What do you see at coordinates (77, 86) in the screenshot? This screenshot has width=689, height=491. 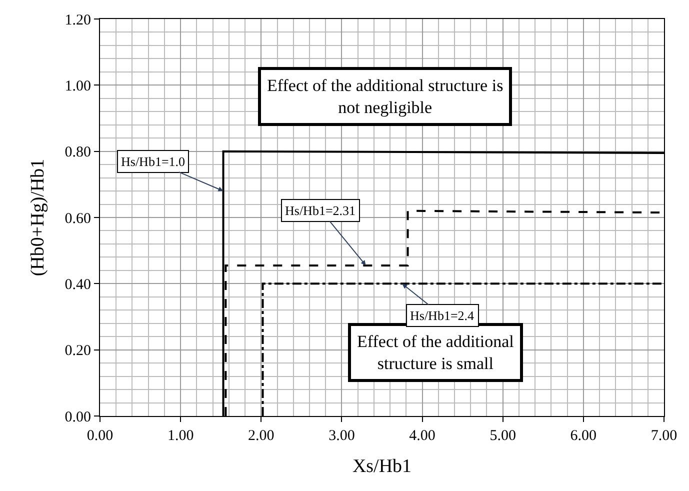 I see `y-tick-label: 1.00` at bounding box center [77, 86].